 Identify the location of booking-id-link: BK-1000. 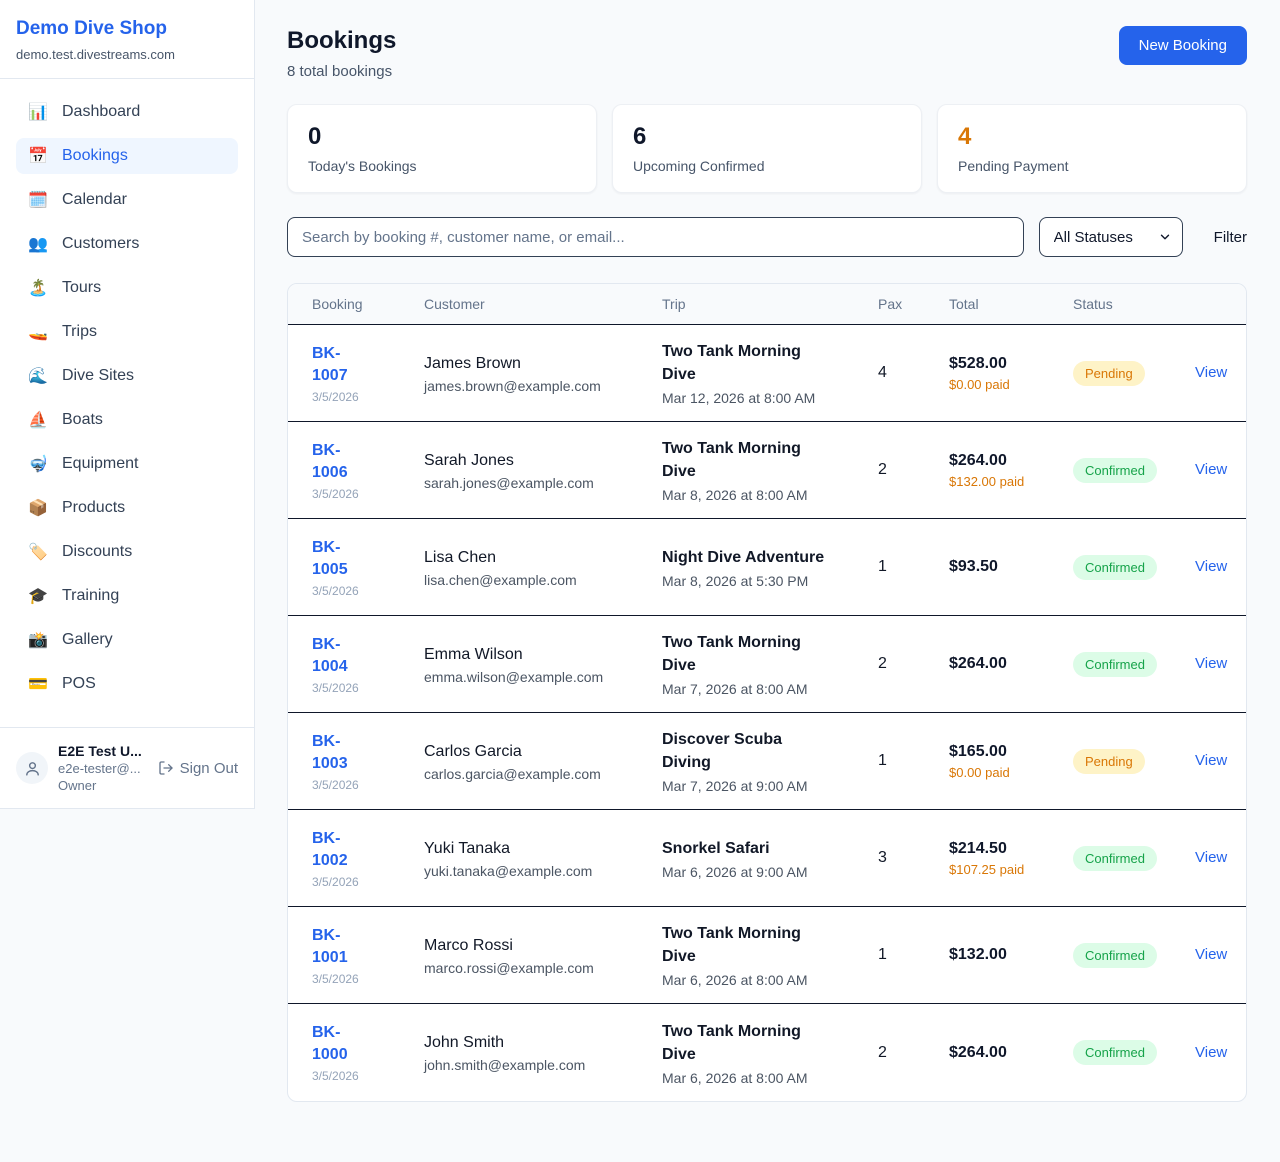
(330, 1043).